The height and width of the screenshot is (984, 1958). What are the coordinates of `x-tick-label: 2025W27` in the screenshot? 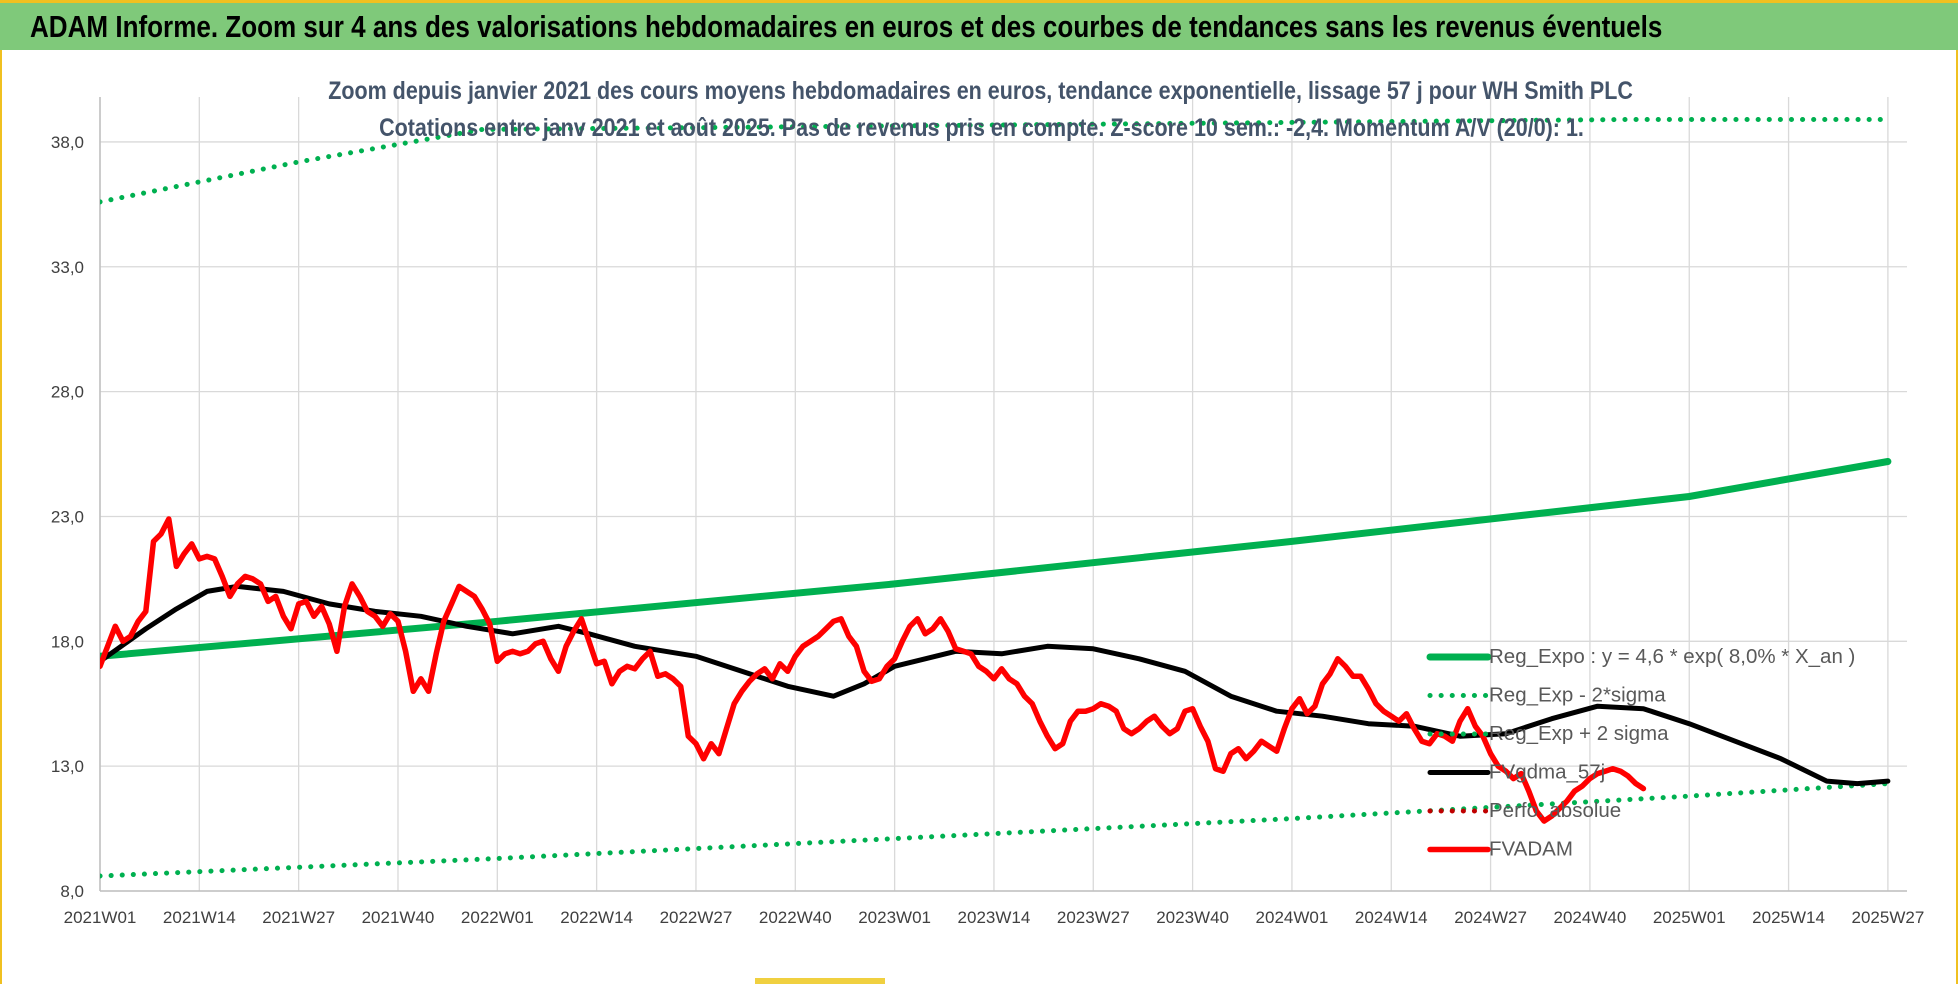 It's located at (1888, 917).